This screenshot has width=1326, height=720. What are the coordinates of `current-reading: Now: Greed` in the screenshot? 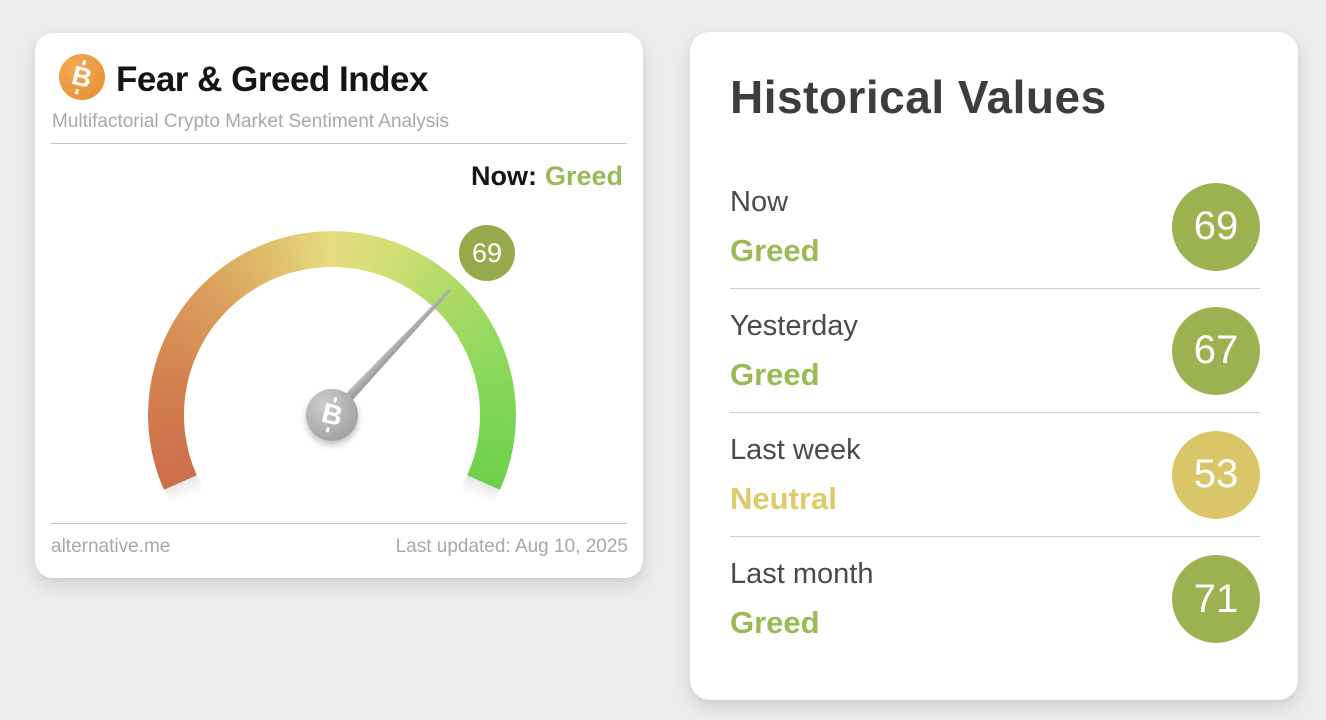 It's located at (547, 176).